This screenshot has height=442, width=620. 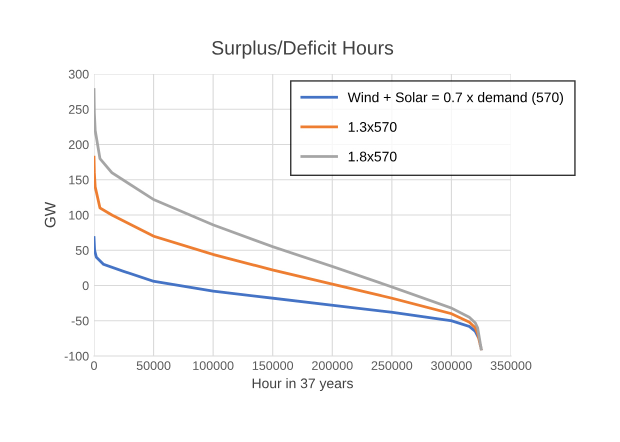 I want to click on y-tick-label: 250, so click(x=78, y=109).